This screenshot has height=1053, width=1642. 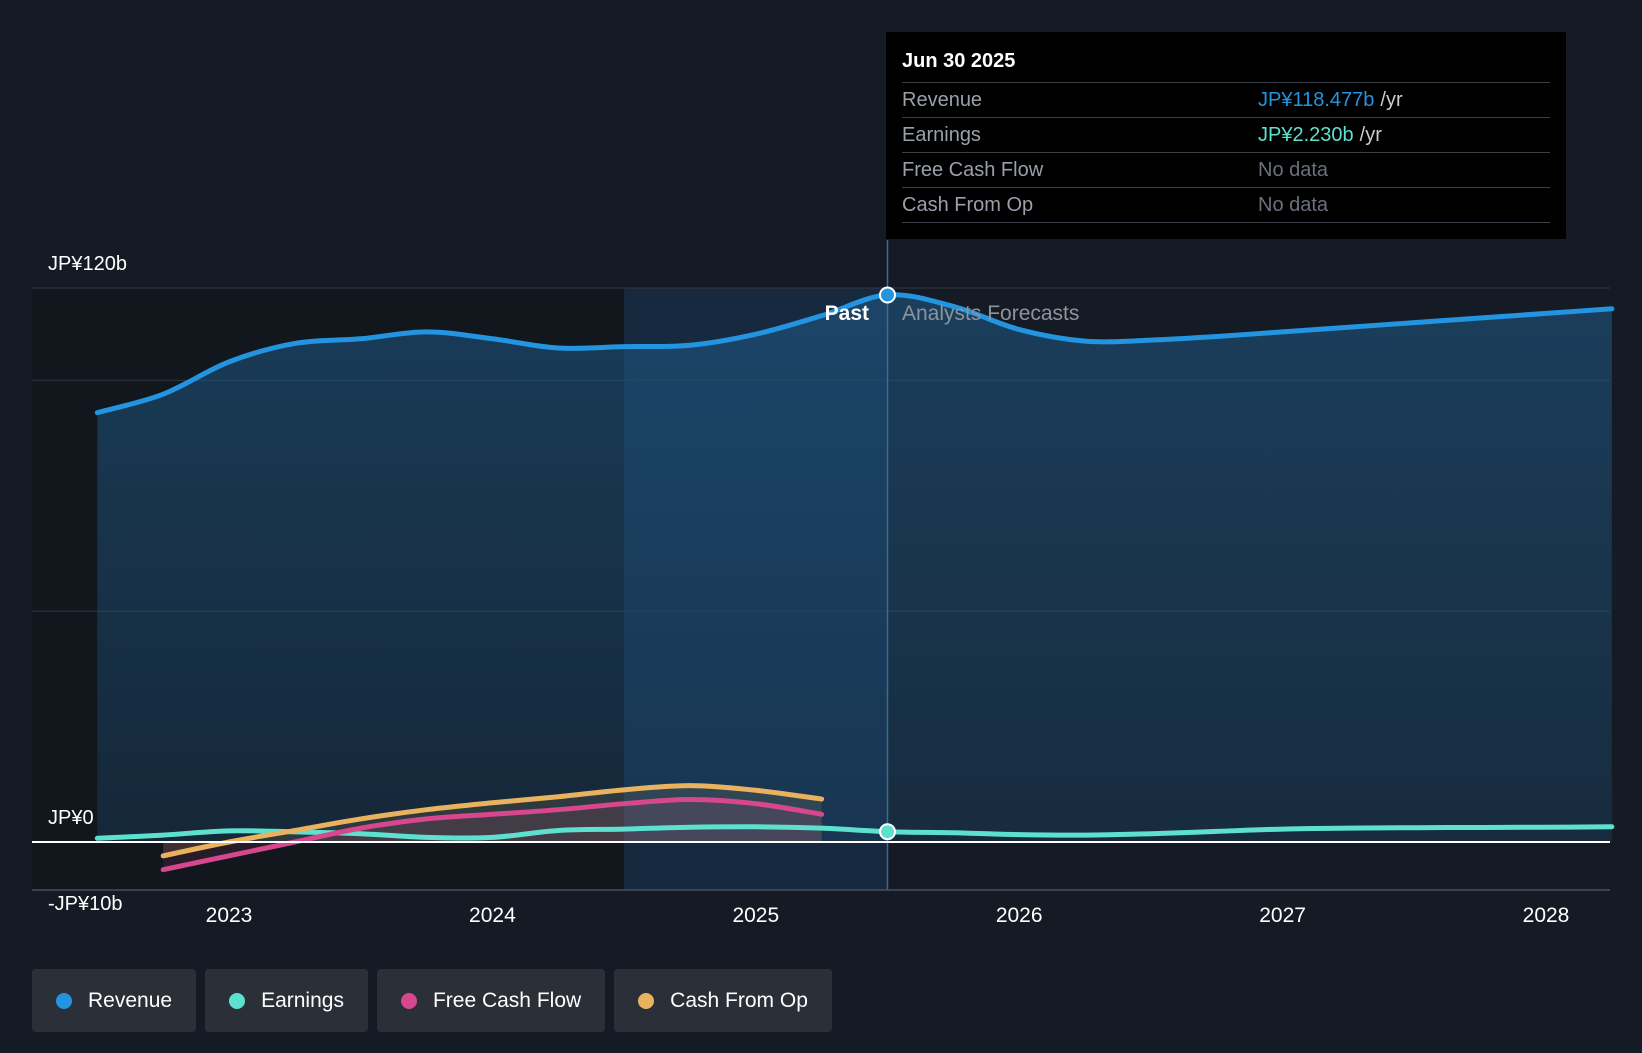 I want to click on x-tick-label: 2024, so click(x=492, y=915).